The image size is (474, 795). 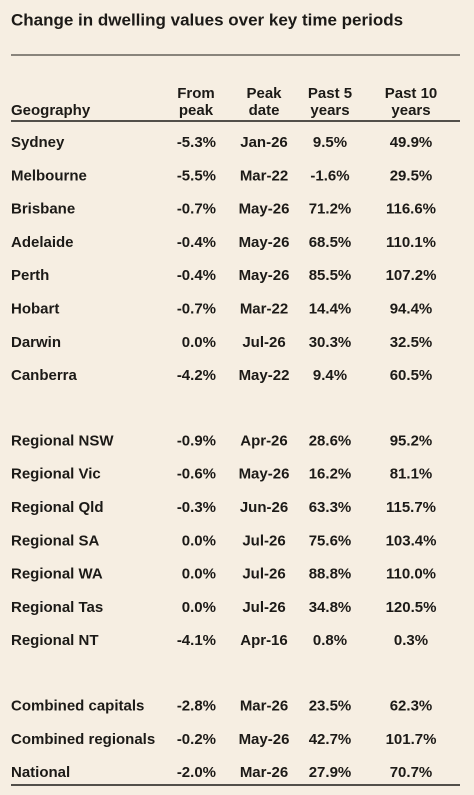 What do you see at coordinates (411, 375) in the screenshot?
I see `cell: 60.5%` at bounding box center [411, 375].